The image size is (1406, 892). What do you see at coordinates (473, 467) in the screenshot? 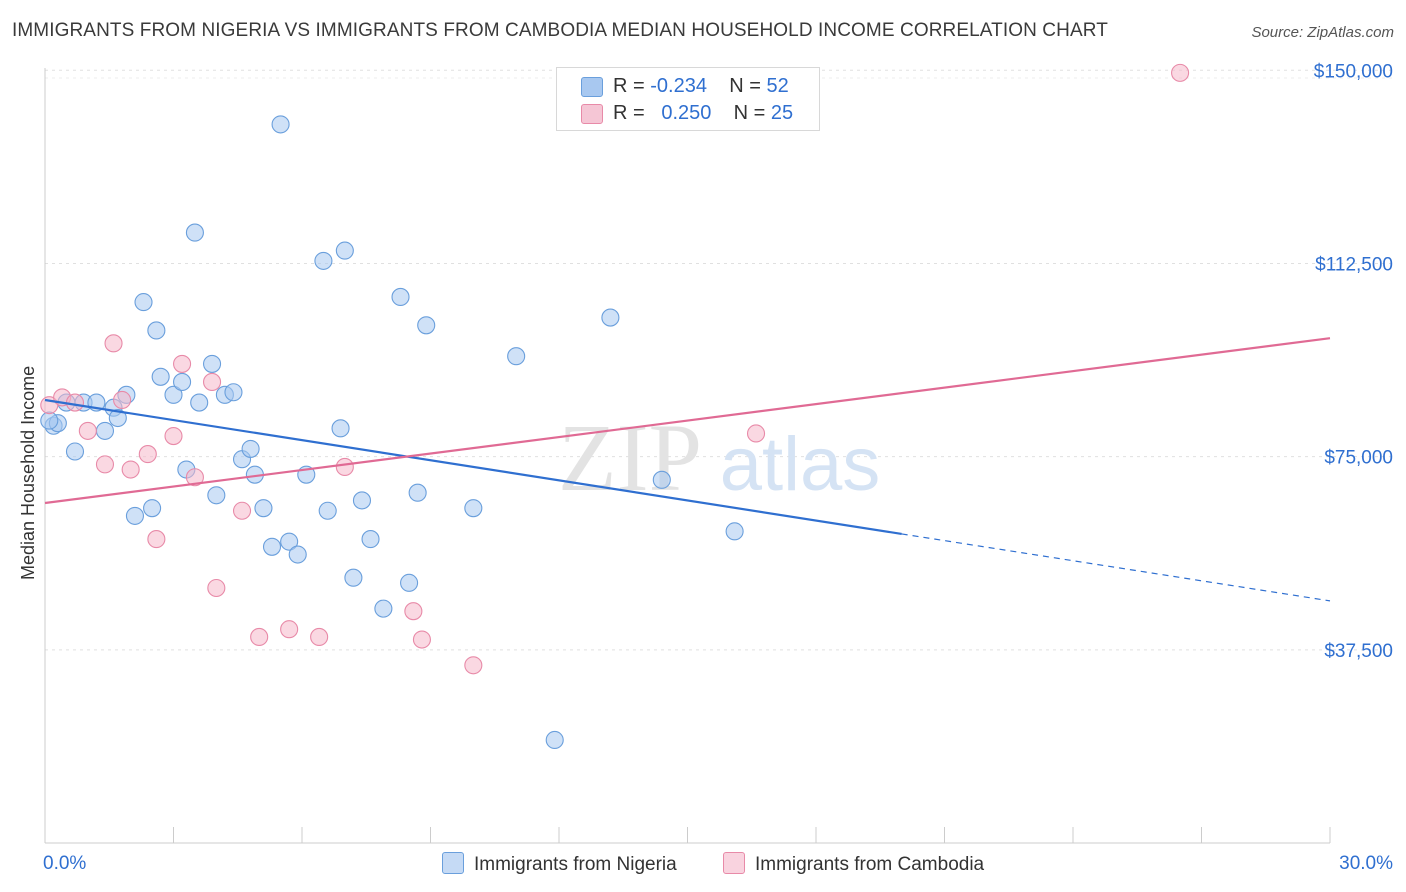
I see `nigeria-trend-line` at bounding box center [473, 467].